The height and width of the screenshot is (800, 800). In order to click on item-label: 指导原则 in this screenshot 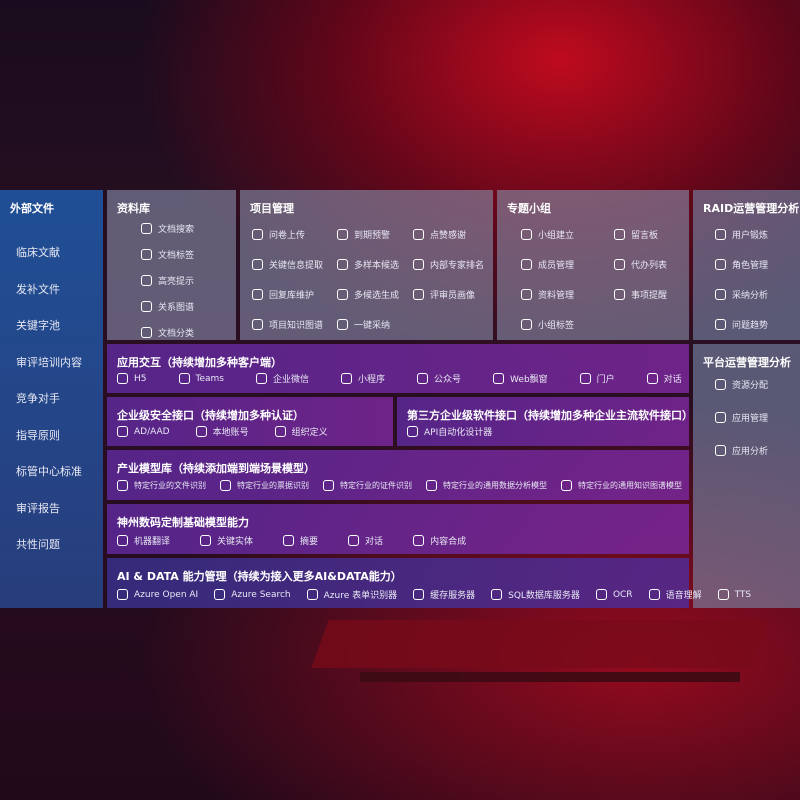, I will do `click(38, 435)`.